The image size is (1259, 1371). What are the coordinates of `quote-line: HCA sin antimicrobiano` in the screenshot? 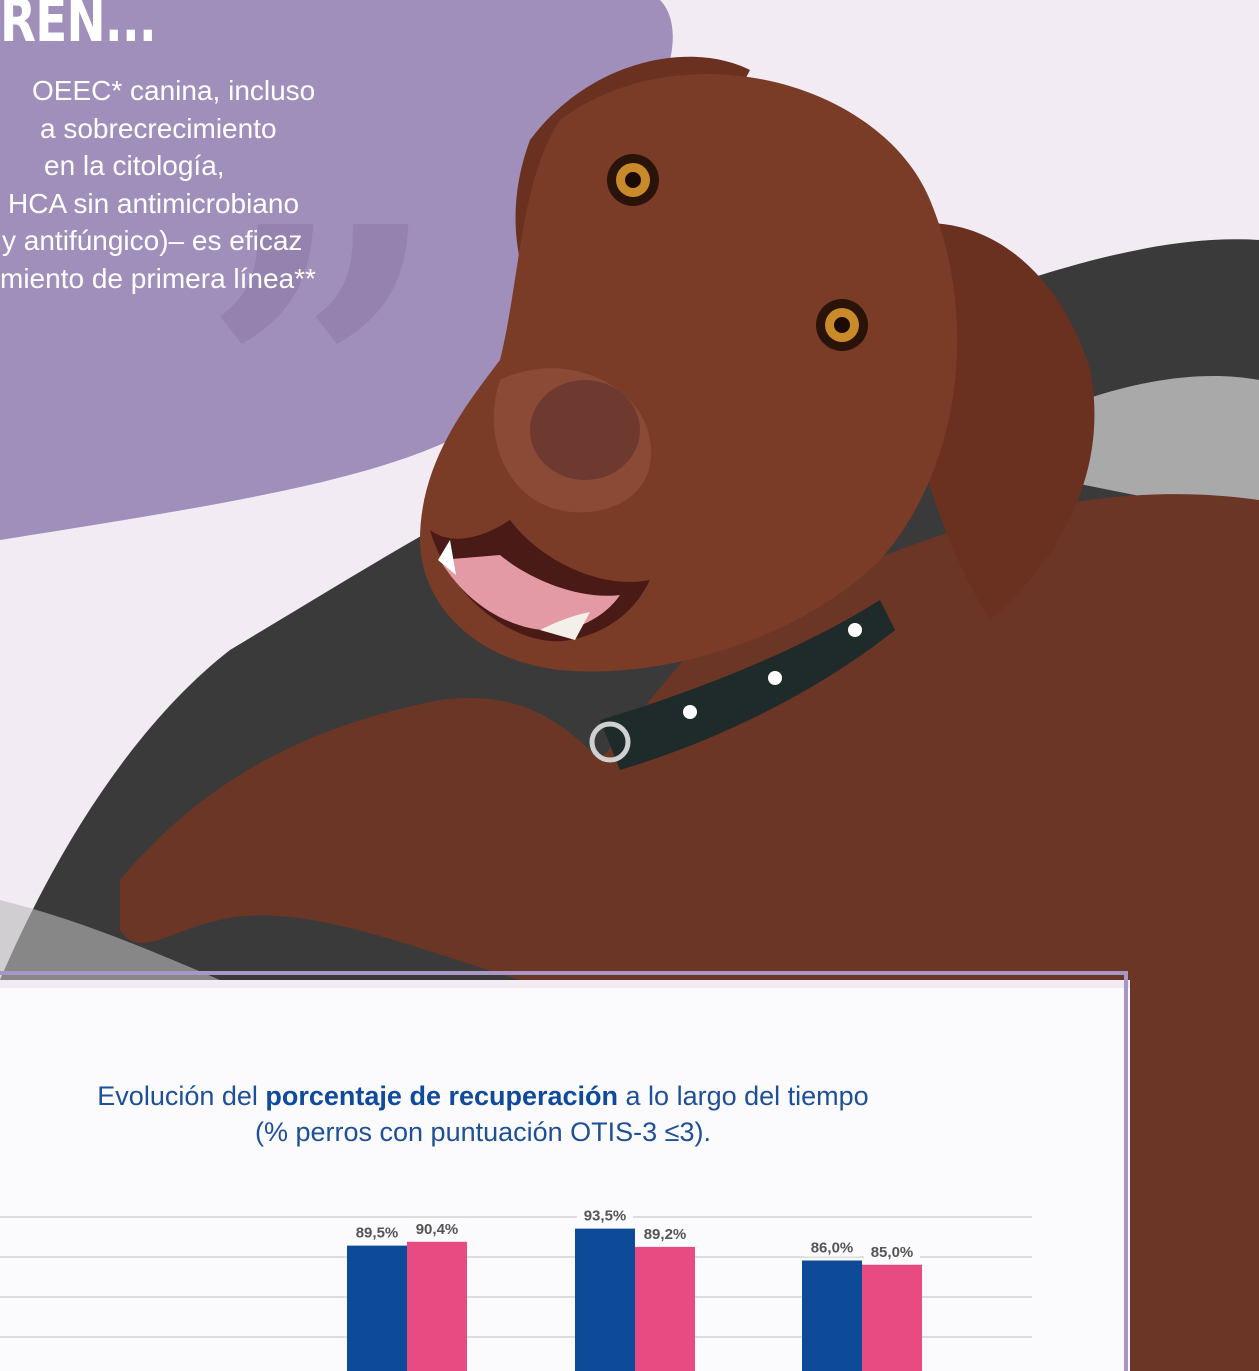 It's located at (154, 203).